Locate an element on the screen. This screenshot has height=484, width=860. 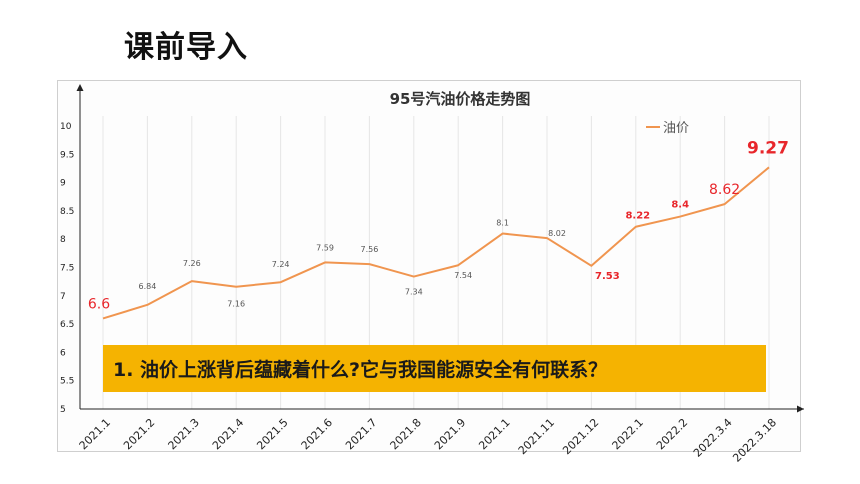
data-label: 7.16 is located at coordinates (236, 304).